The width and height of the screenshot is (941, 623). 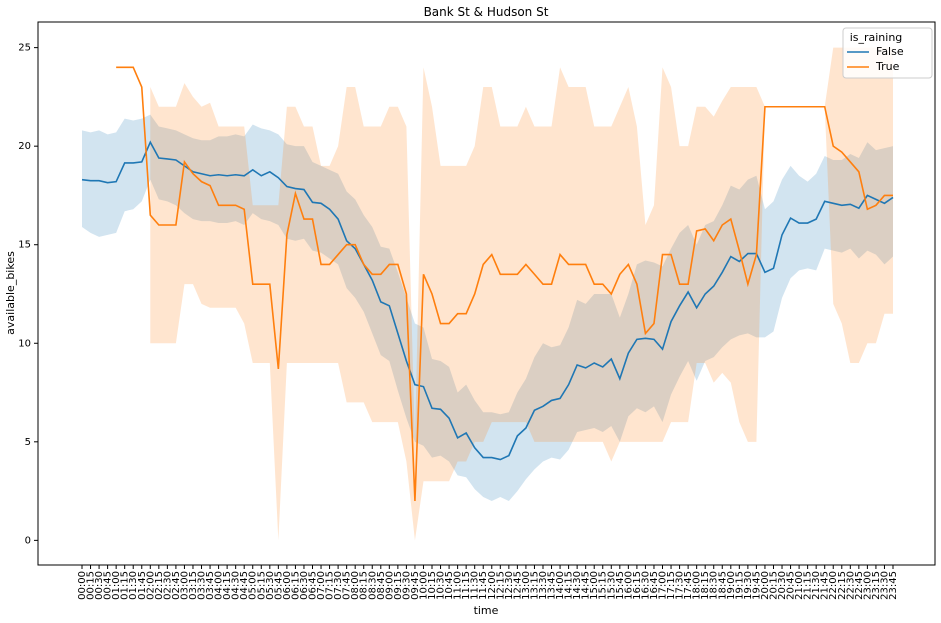 I want to click on y-tick-label: 10, so click(x=24, y=343).